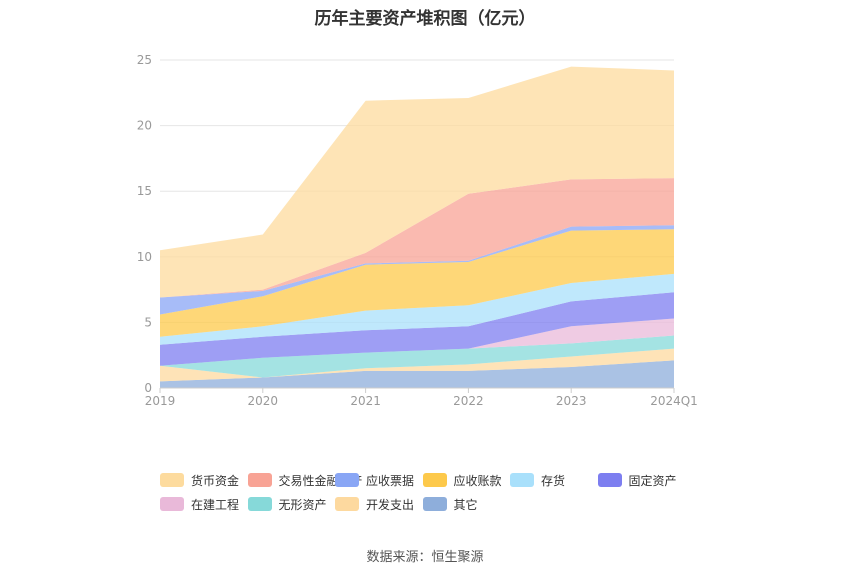  What do you see at coordinates (144, 126) in the screenshot?
I see `y-tick-label: 20` at bounding box center [144, 126].